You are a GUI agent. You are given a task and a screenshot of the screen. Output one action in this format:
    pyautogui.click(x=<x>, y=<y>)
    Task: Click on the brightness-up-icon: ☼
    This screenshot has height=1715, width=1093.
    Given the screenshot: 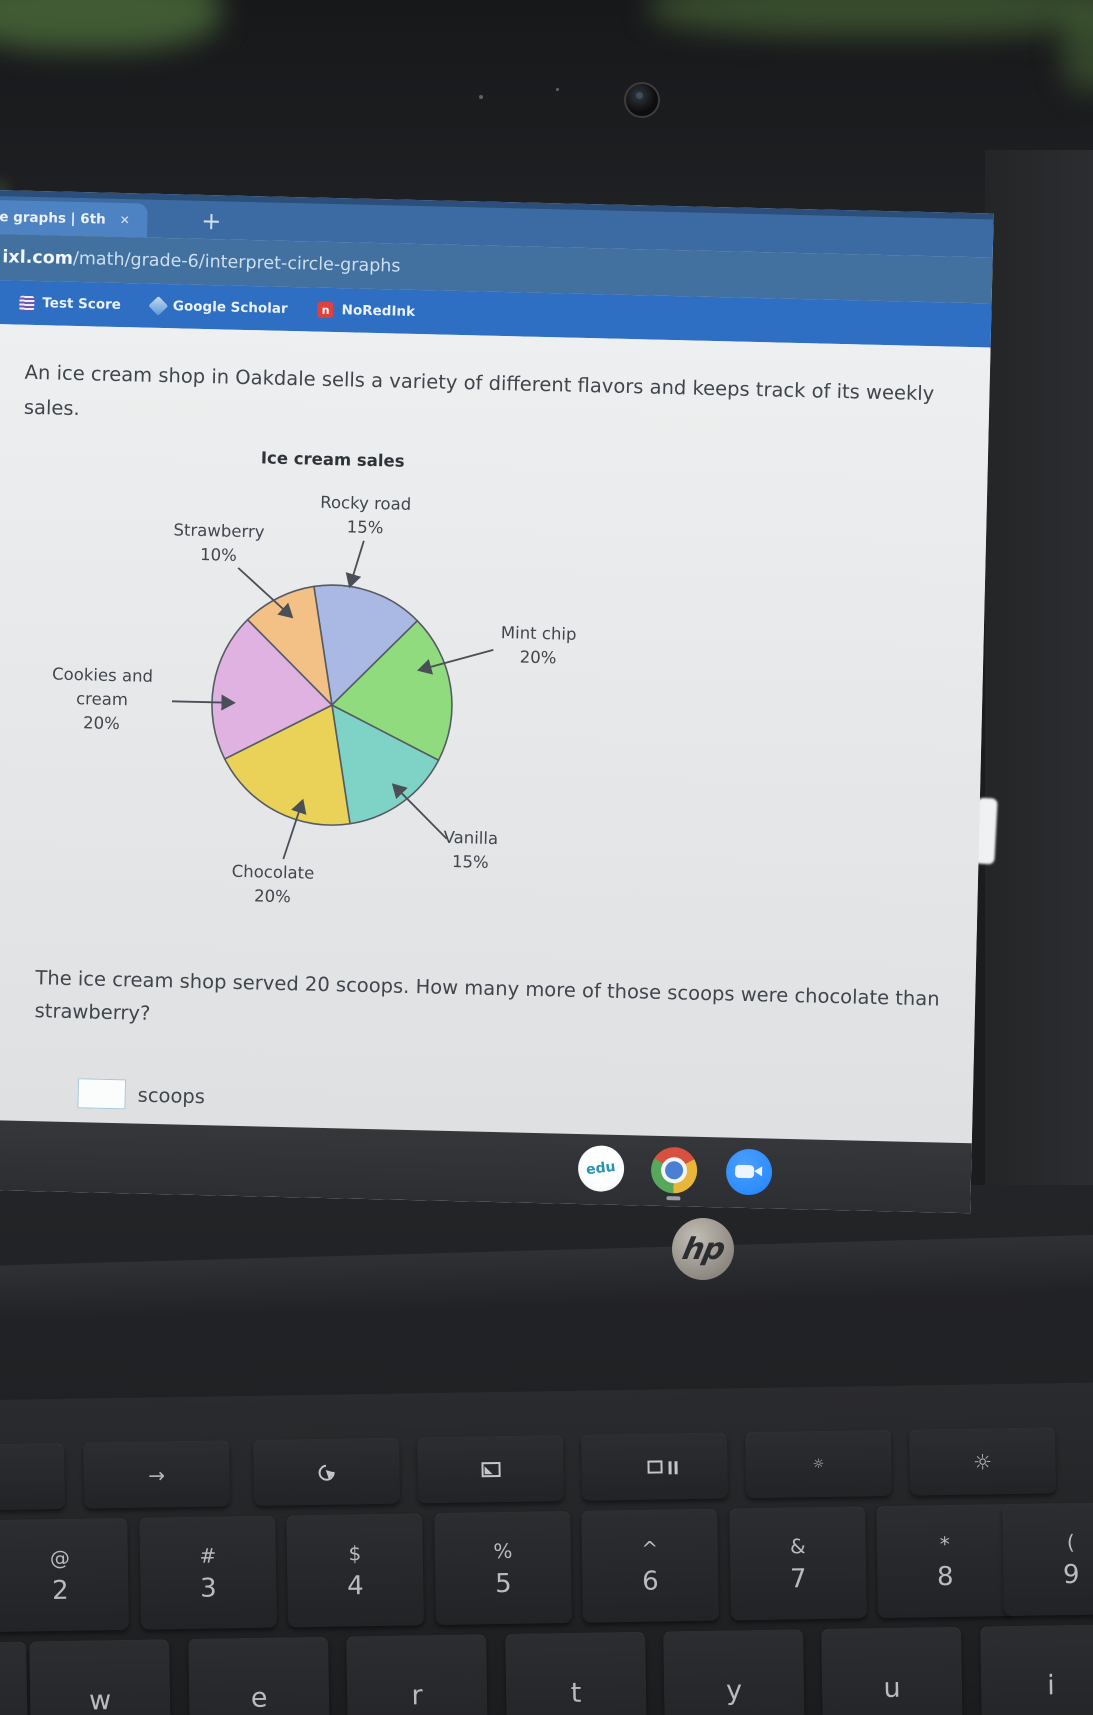 What is the action you would take?
    pyautogui.click(x=982, y=1462)
    